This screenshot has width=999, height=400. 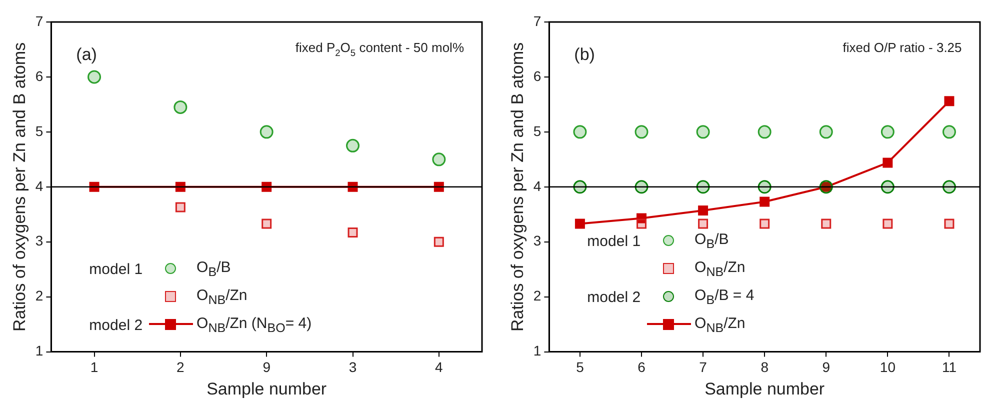 I want to click on x-tick-label: 10, so click(x=888, y=367).